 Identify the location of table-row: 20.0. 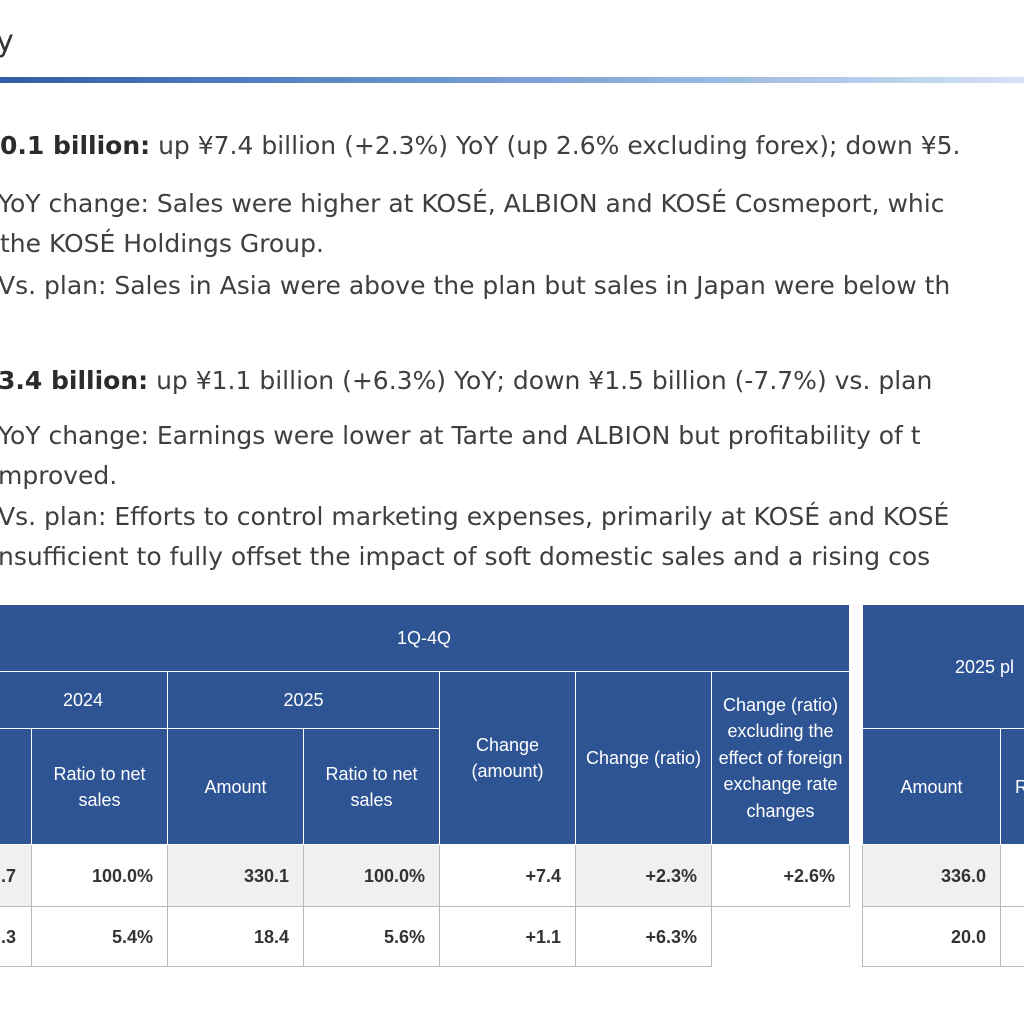
(943, 936).